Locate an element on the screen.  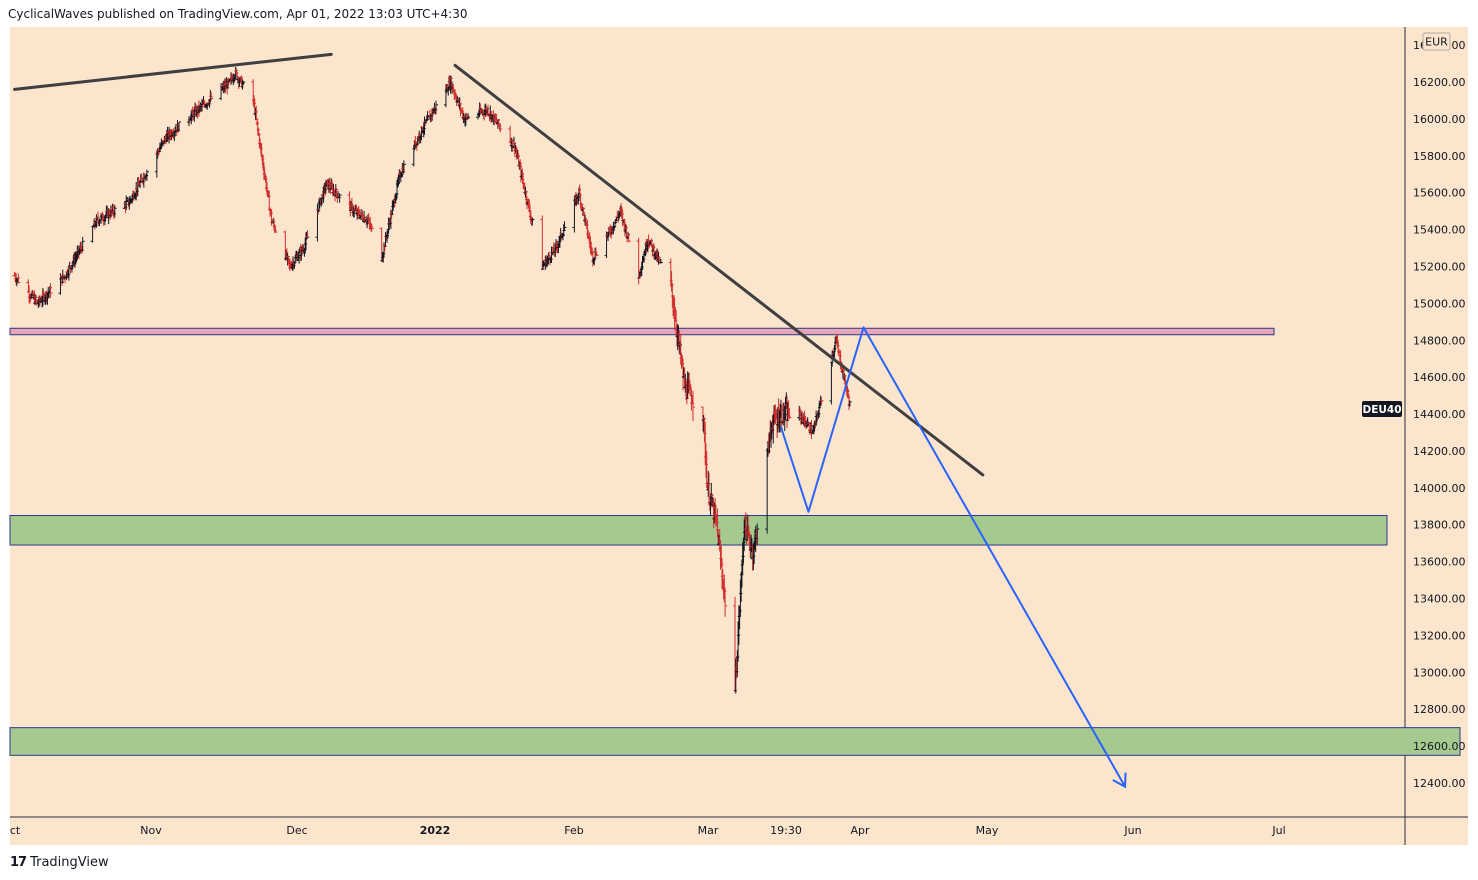
time-axis: ct Nov Dec 2022 Feb Mar 19:30 Apr May Jun Jul is located at coordinates (648, 830).